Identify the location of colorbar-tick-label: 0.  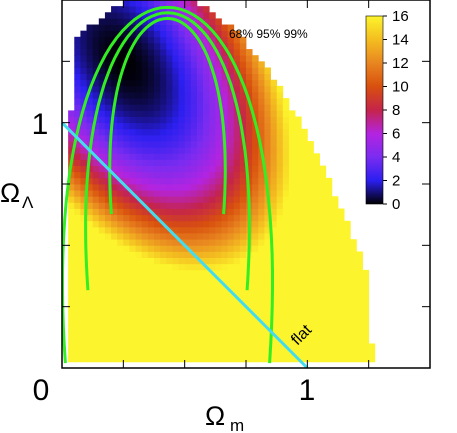
(396, 204).